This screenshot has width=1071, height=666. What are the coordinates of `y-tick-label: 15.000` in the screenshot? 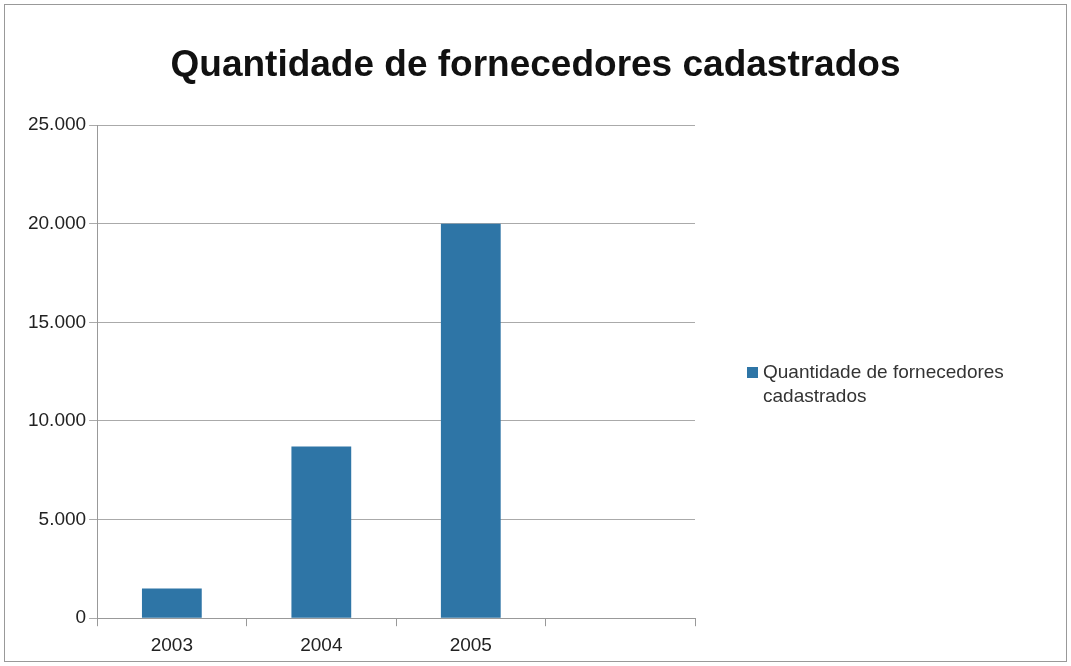 It's located at (57, 321).